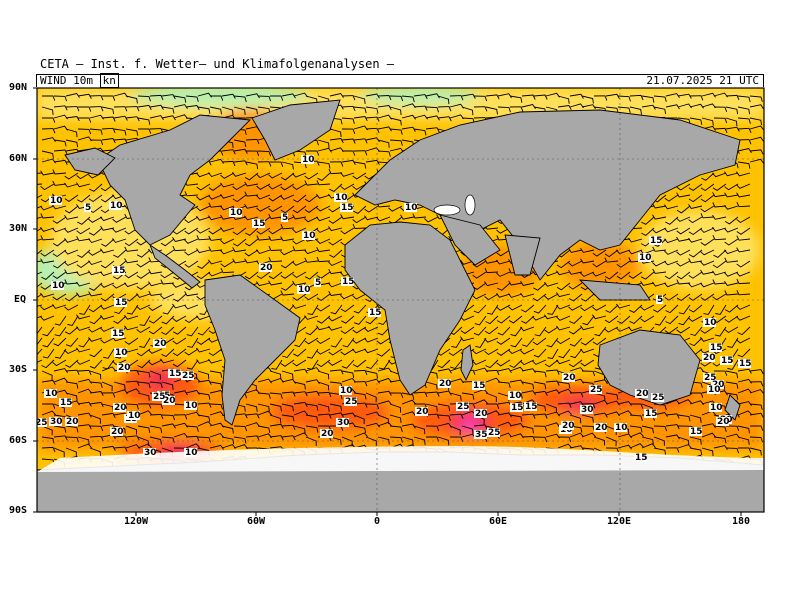  What do you see at coordinates (188, 376) in the screenshot?
I see `speed-label-24: 25` at bounding box center [188, 376].